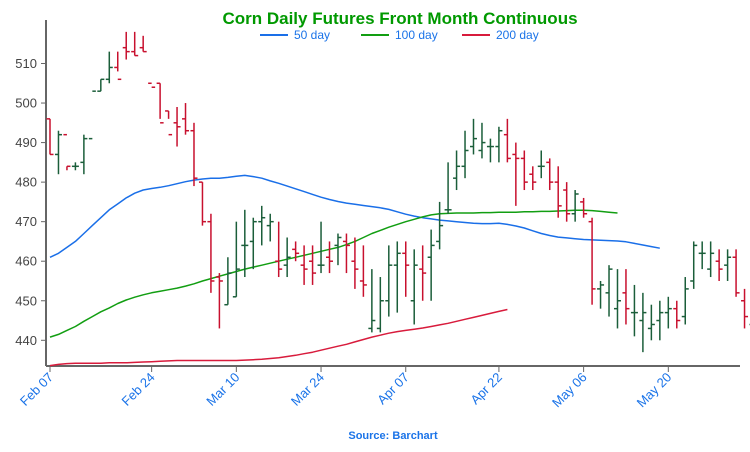 This screenshot has width=750, height=452. What do you see at coordinates (312, 35) in the screenshot?
I see `legend-label: 50 day` at bounding box center [312, 35].